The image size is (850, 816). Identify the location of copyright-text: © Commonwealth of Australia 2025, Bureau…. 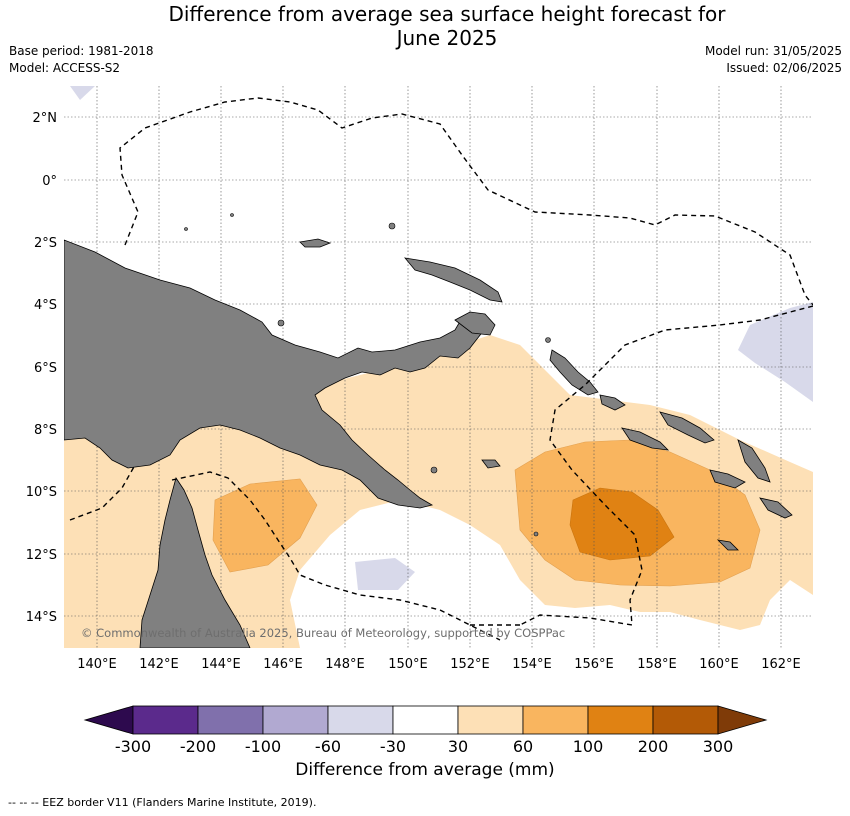
(323, 633).